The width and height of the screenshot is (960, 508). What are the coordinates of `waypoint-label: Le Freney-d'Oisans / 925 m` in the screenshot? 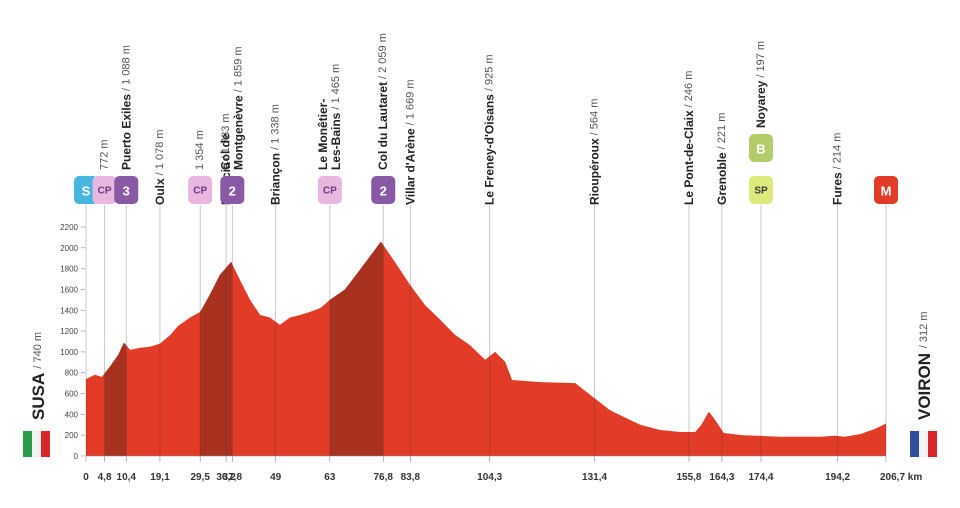 It's located at (490, 129).